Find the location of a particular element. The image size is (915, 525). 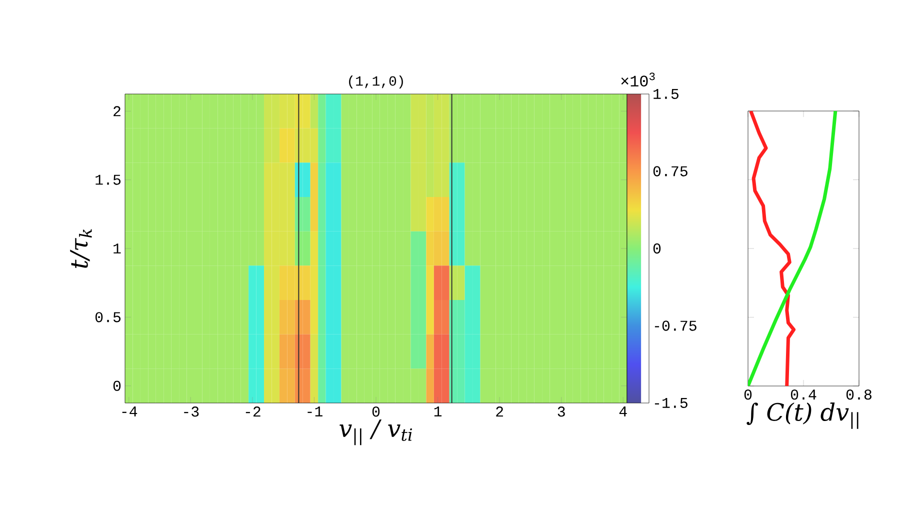

y-axis-title: t/τ$_{k}$ is located at coordinates (81, 248).